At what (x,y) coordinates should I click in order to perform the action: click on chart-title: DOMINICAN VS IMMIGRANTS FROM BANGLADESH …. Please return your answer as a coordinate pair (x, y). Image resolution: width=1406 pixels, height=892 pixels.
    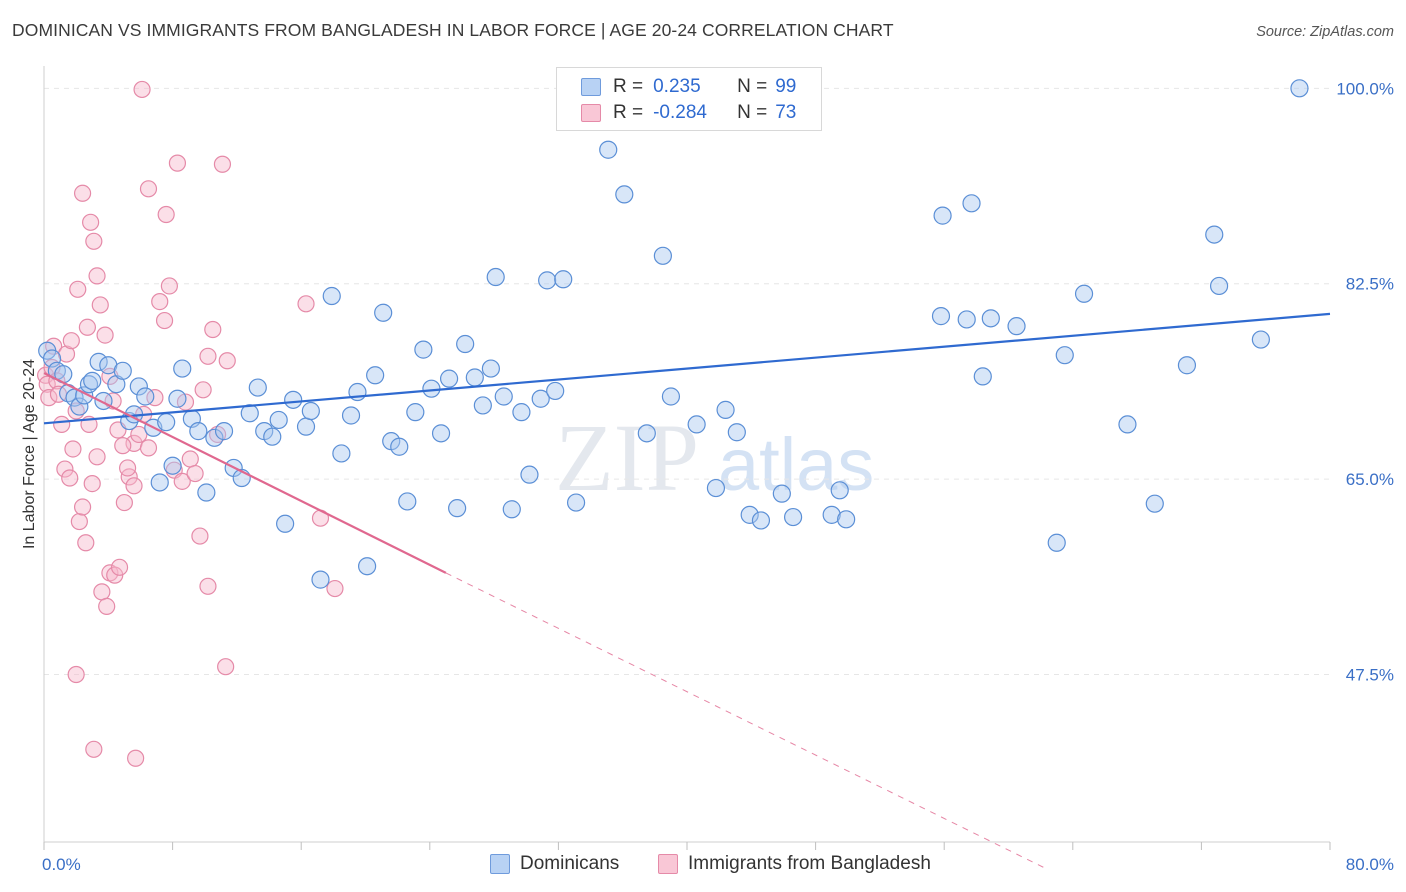
    Looking at the image, I should click on (453, 30).